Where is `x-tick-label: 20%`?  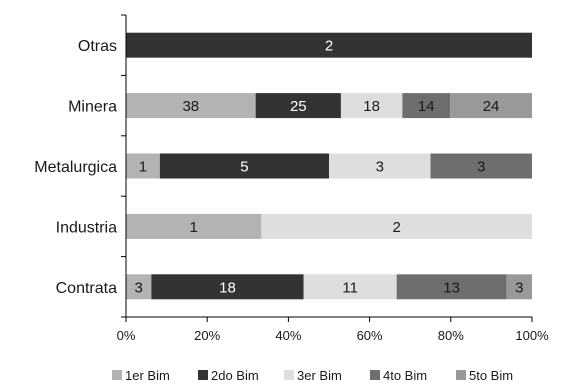 x-tick-label: 20% is located at coordinates (207, 335).